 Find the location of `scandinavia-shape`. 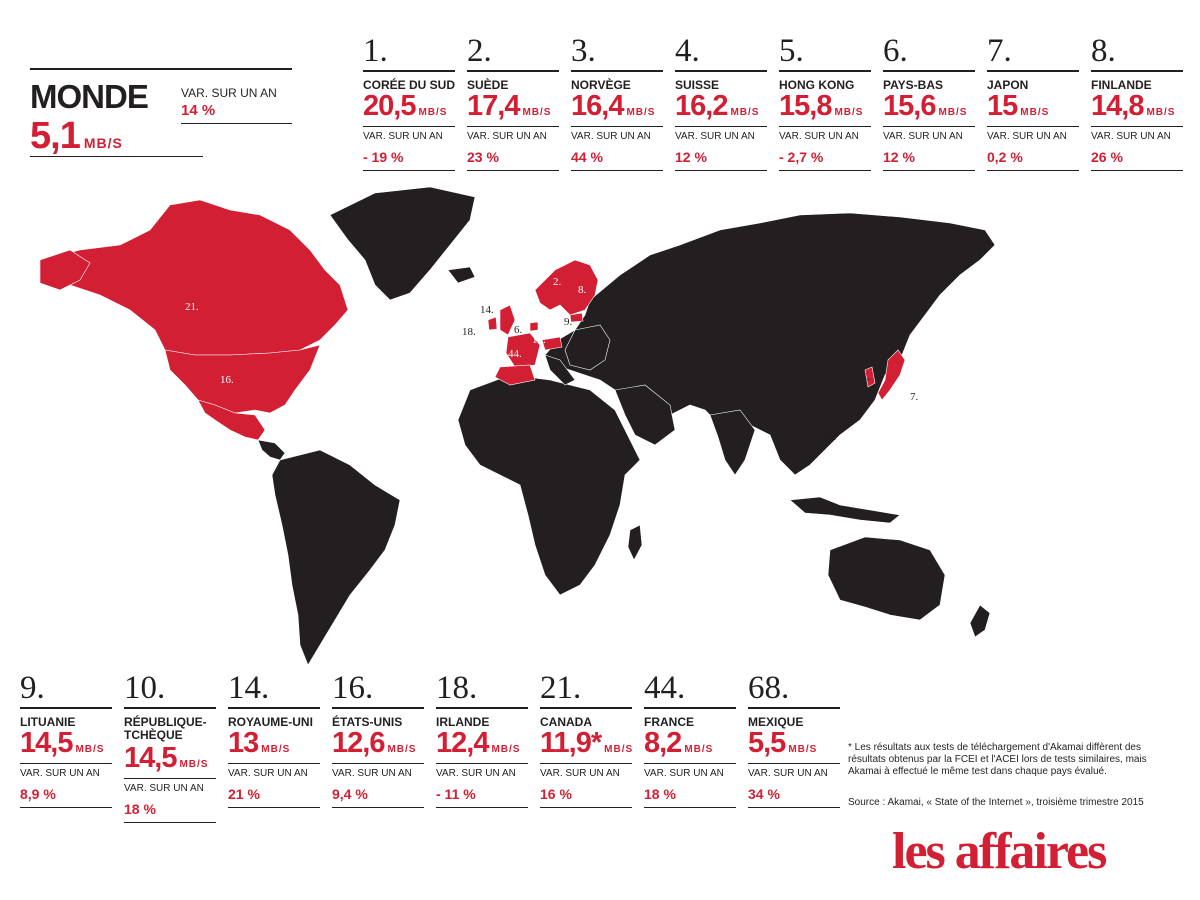

scandinavia-shape is located at coordinates (566, 287).